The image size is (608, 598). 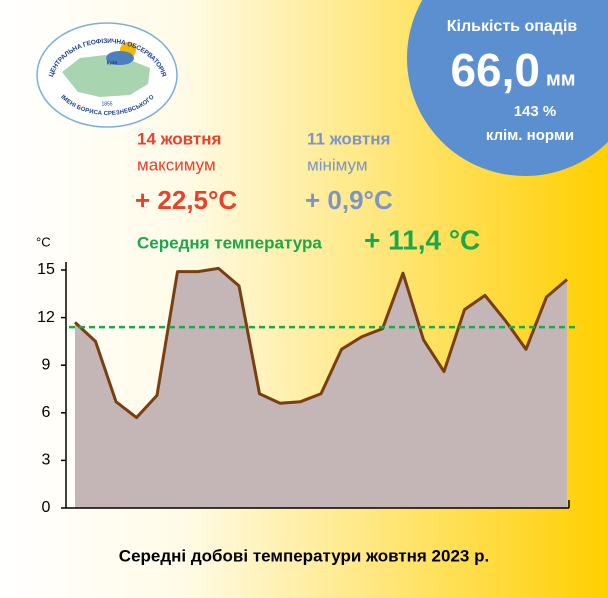 What do you see at coordinates (561, 79) in the screenshot?
I see `precip-unit: мм` at bounding box center [561, 79].